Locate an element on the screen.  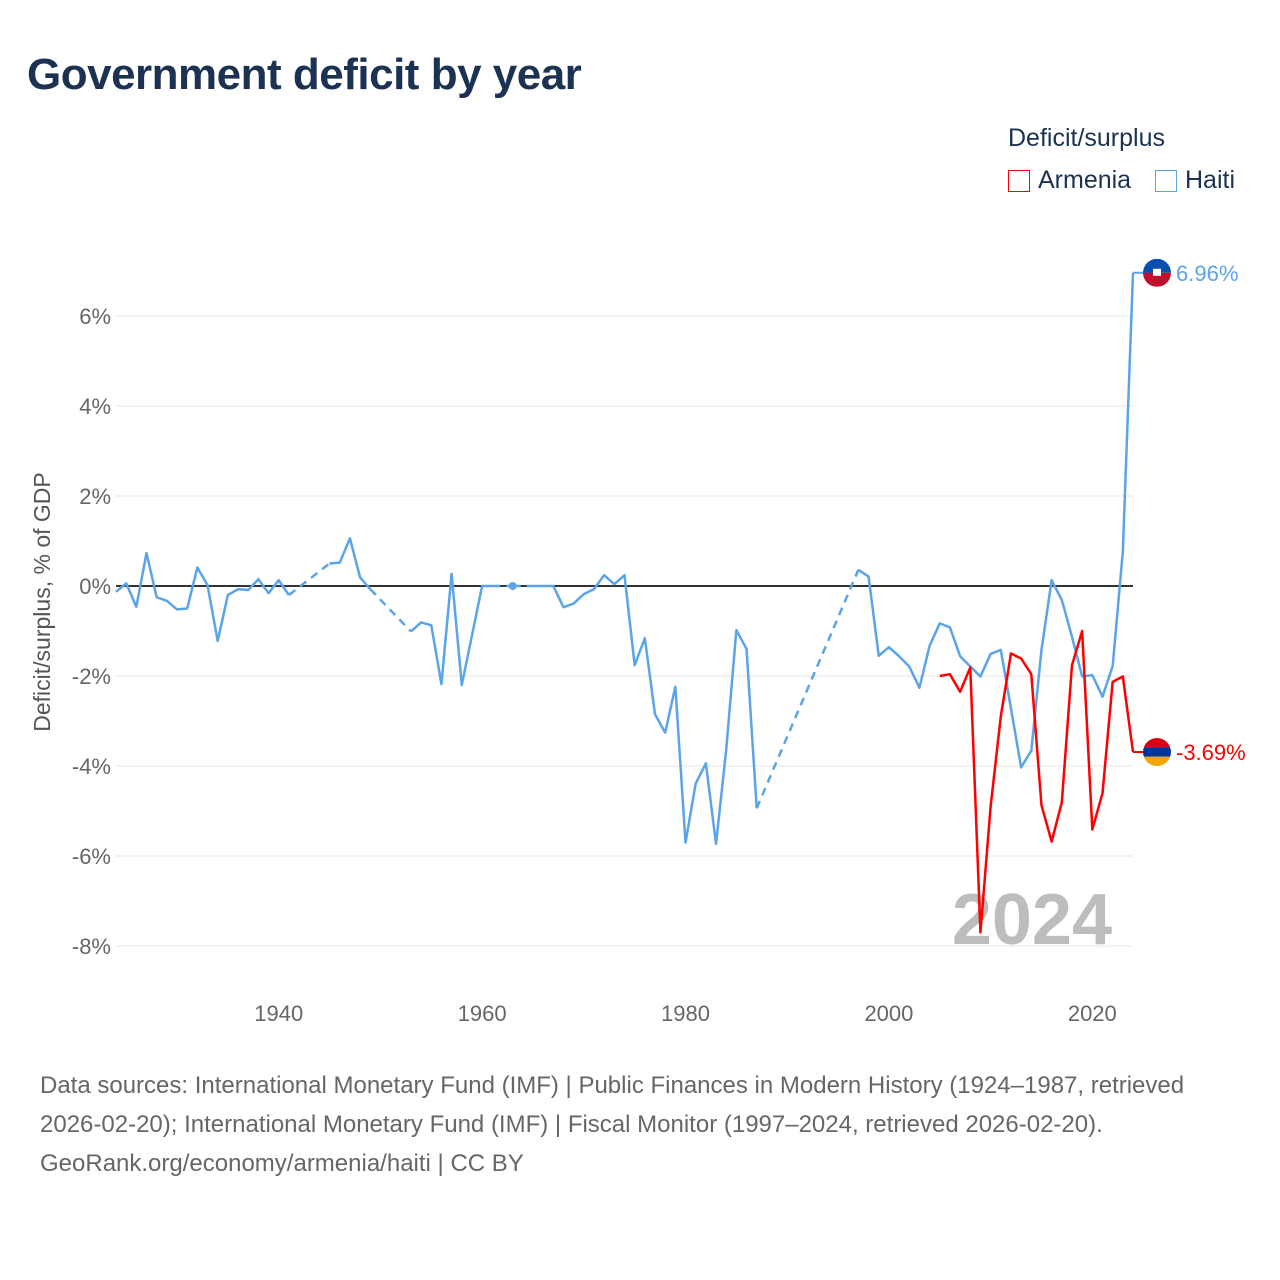
legend-swatch-haiti is located at coordinates (1166, 180).